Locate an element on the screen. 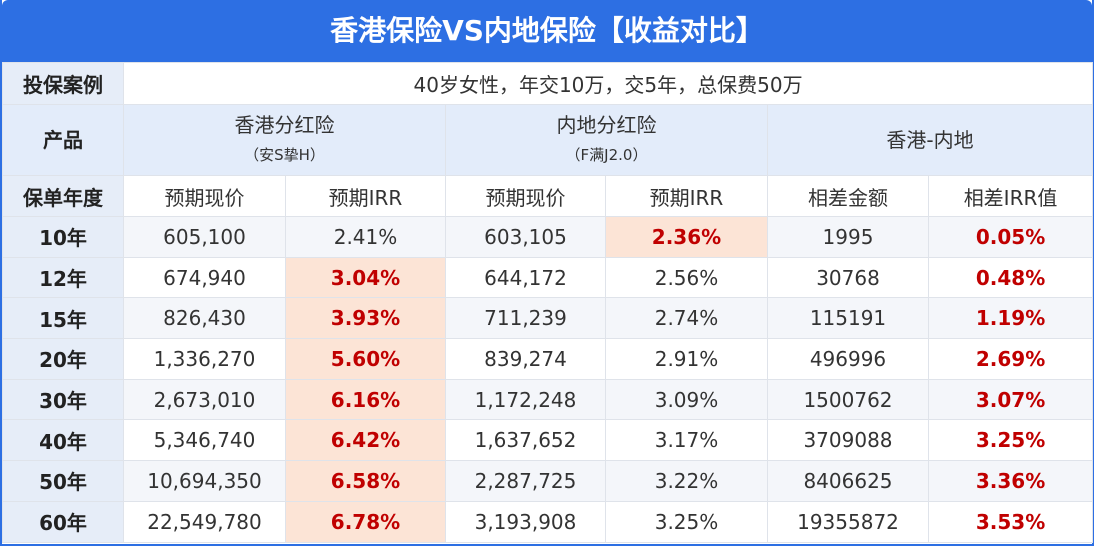 Image resolution: width=1094 pixels, height=546 pixels. data-row: 20年 1,336,270 5.60% 839,274 2.91% 496996 2.69% is located at coordinates (548, 359).